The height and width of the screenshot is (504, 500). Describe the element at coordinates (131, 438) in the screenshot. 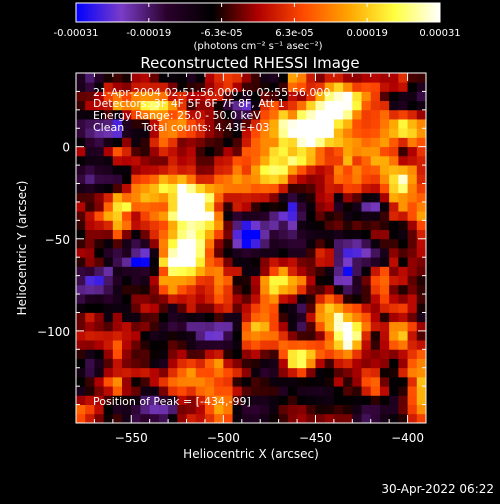

I see `x-tick-label: −550` at that location.